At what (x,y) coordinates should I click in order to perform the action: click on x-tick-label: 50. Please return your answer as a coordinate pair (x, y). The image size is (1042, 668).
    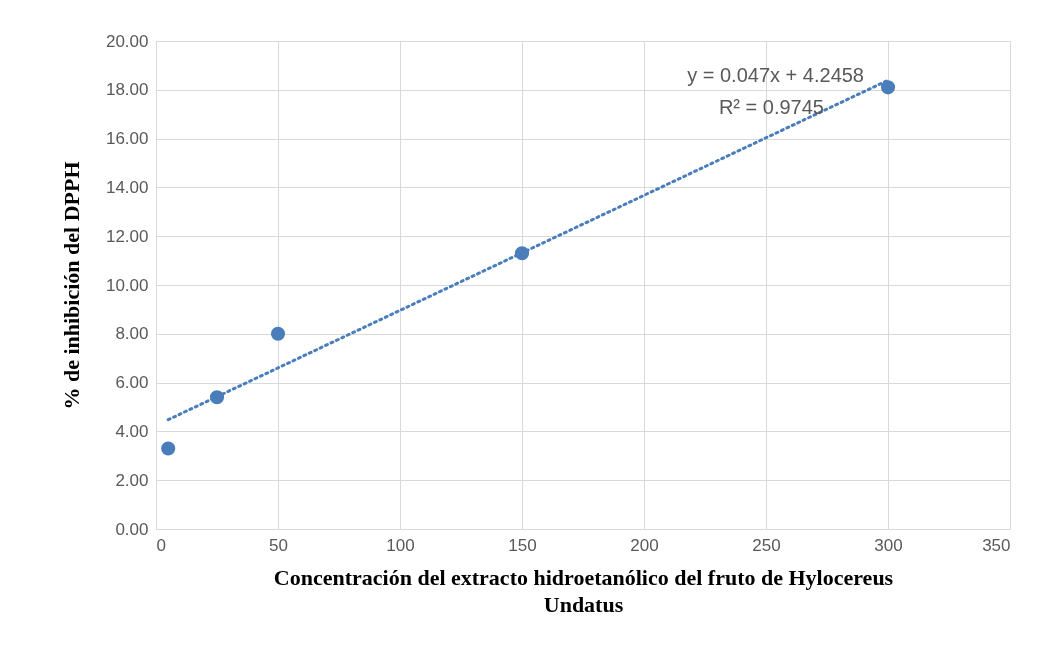
    Looking at the image, I should click on (278, 545).